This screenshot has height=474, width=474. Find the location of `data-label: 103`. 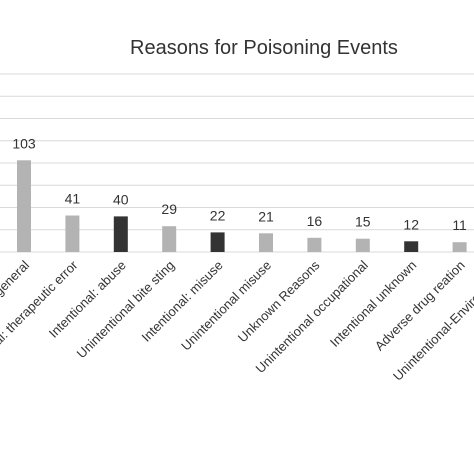

data-label: 103 is located at coordinates (24, 143).